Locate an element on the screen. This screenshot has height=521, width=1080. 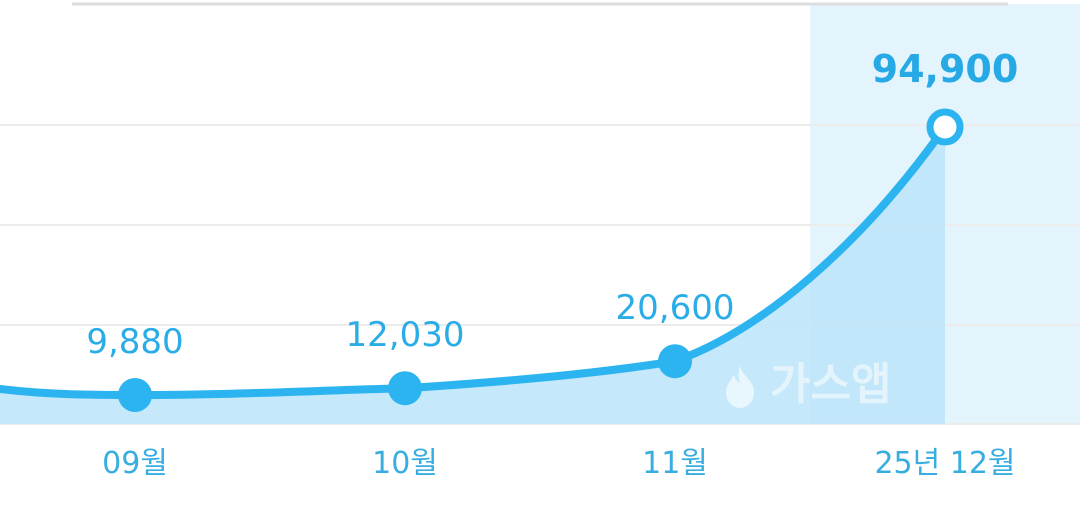
watermark: 가스앱 is located at coordinates (808, 384).